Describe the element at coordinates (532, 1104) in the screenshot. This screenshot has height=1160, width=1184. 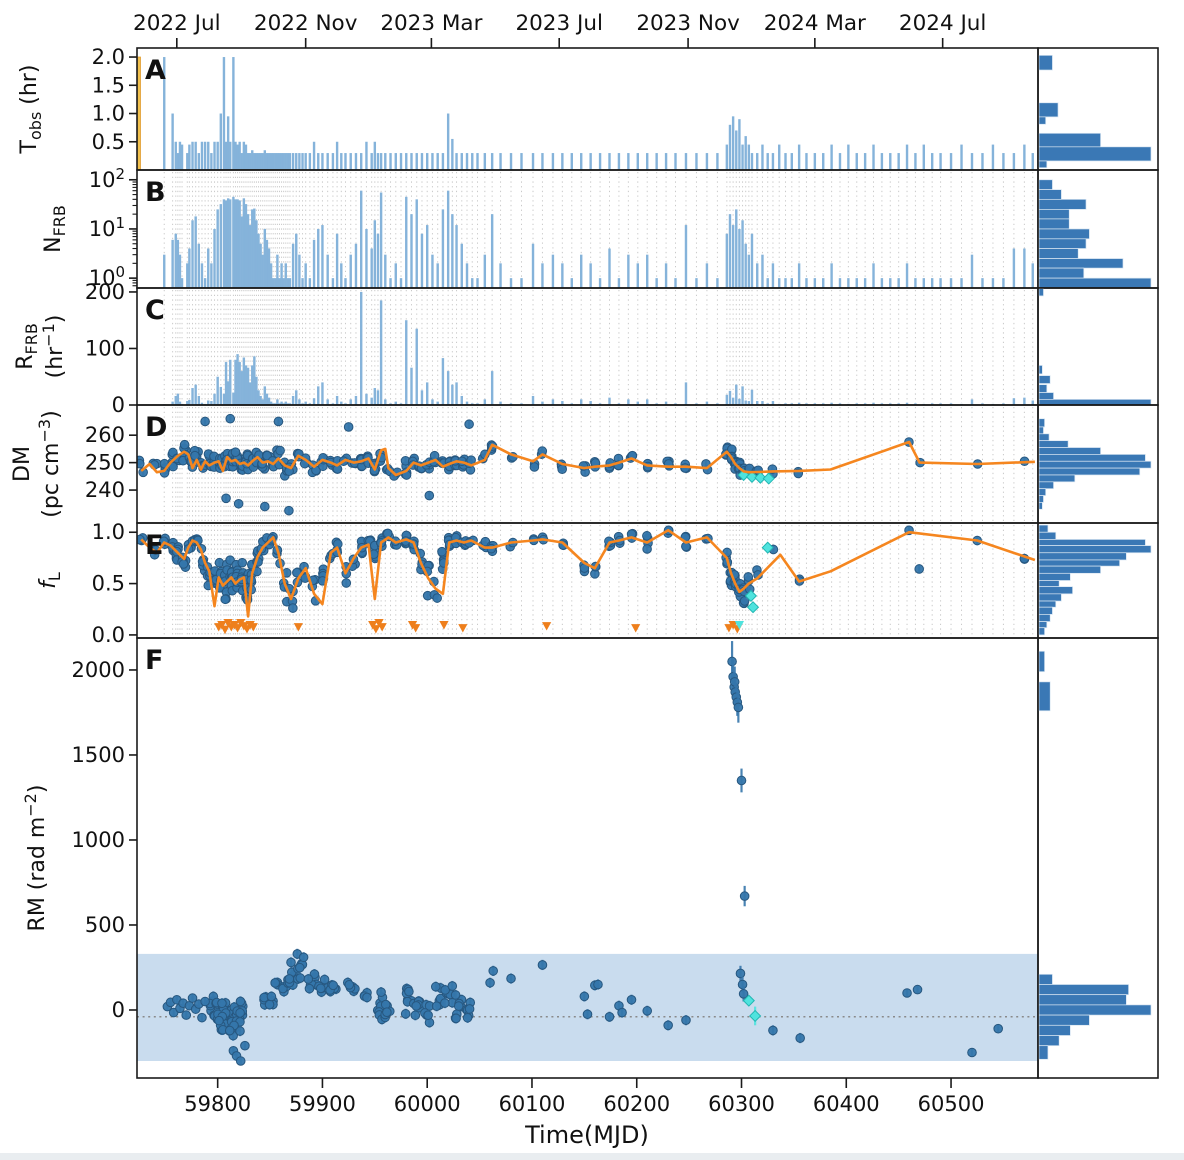
I see `x-tick-label: 60100` at that location.